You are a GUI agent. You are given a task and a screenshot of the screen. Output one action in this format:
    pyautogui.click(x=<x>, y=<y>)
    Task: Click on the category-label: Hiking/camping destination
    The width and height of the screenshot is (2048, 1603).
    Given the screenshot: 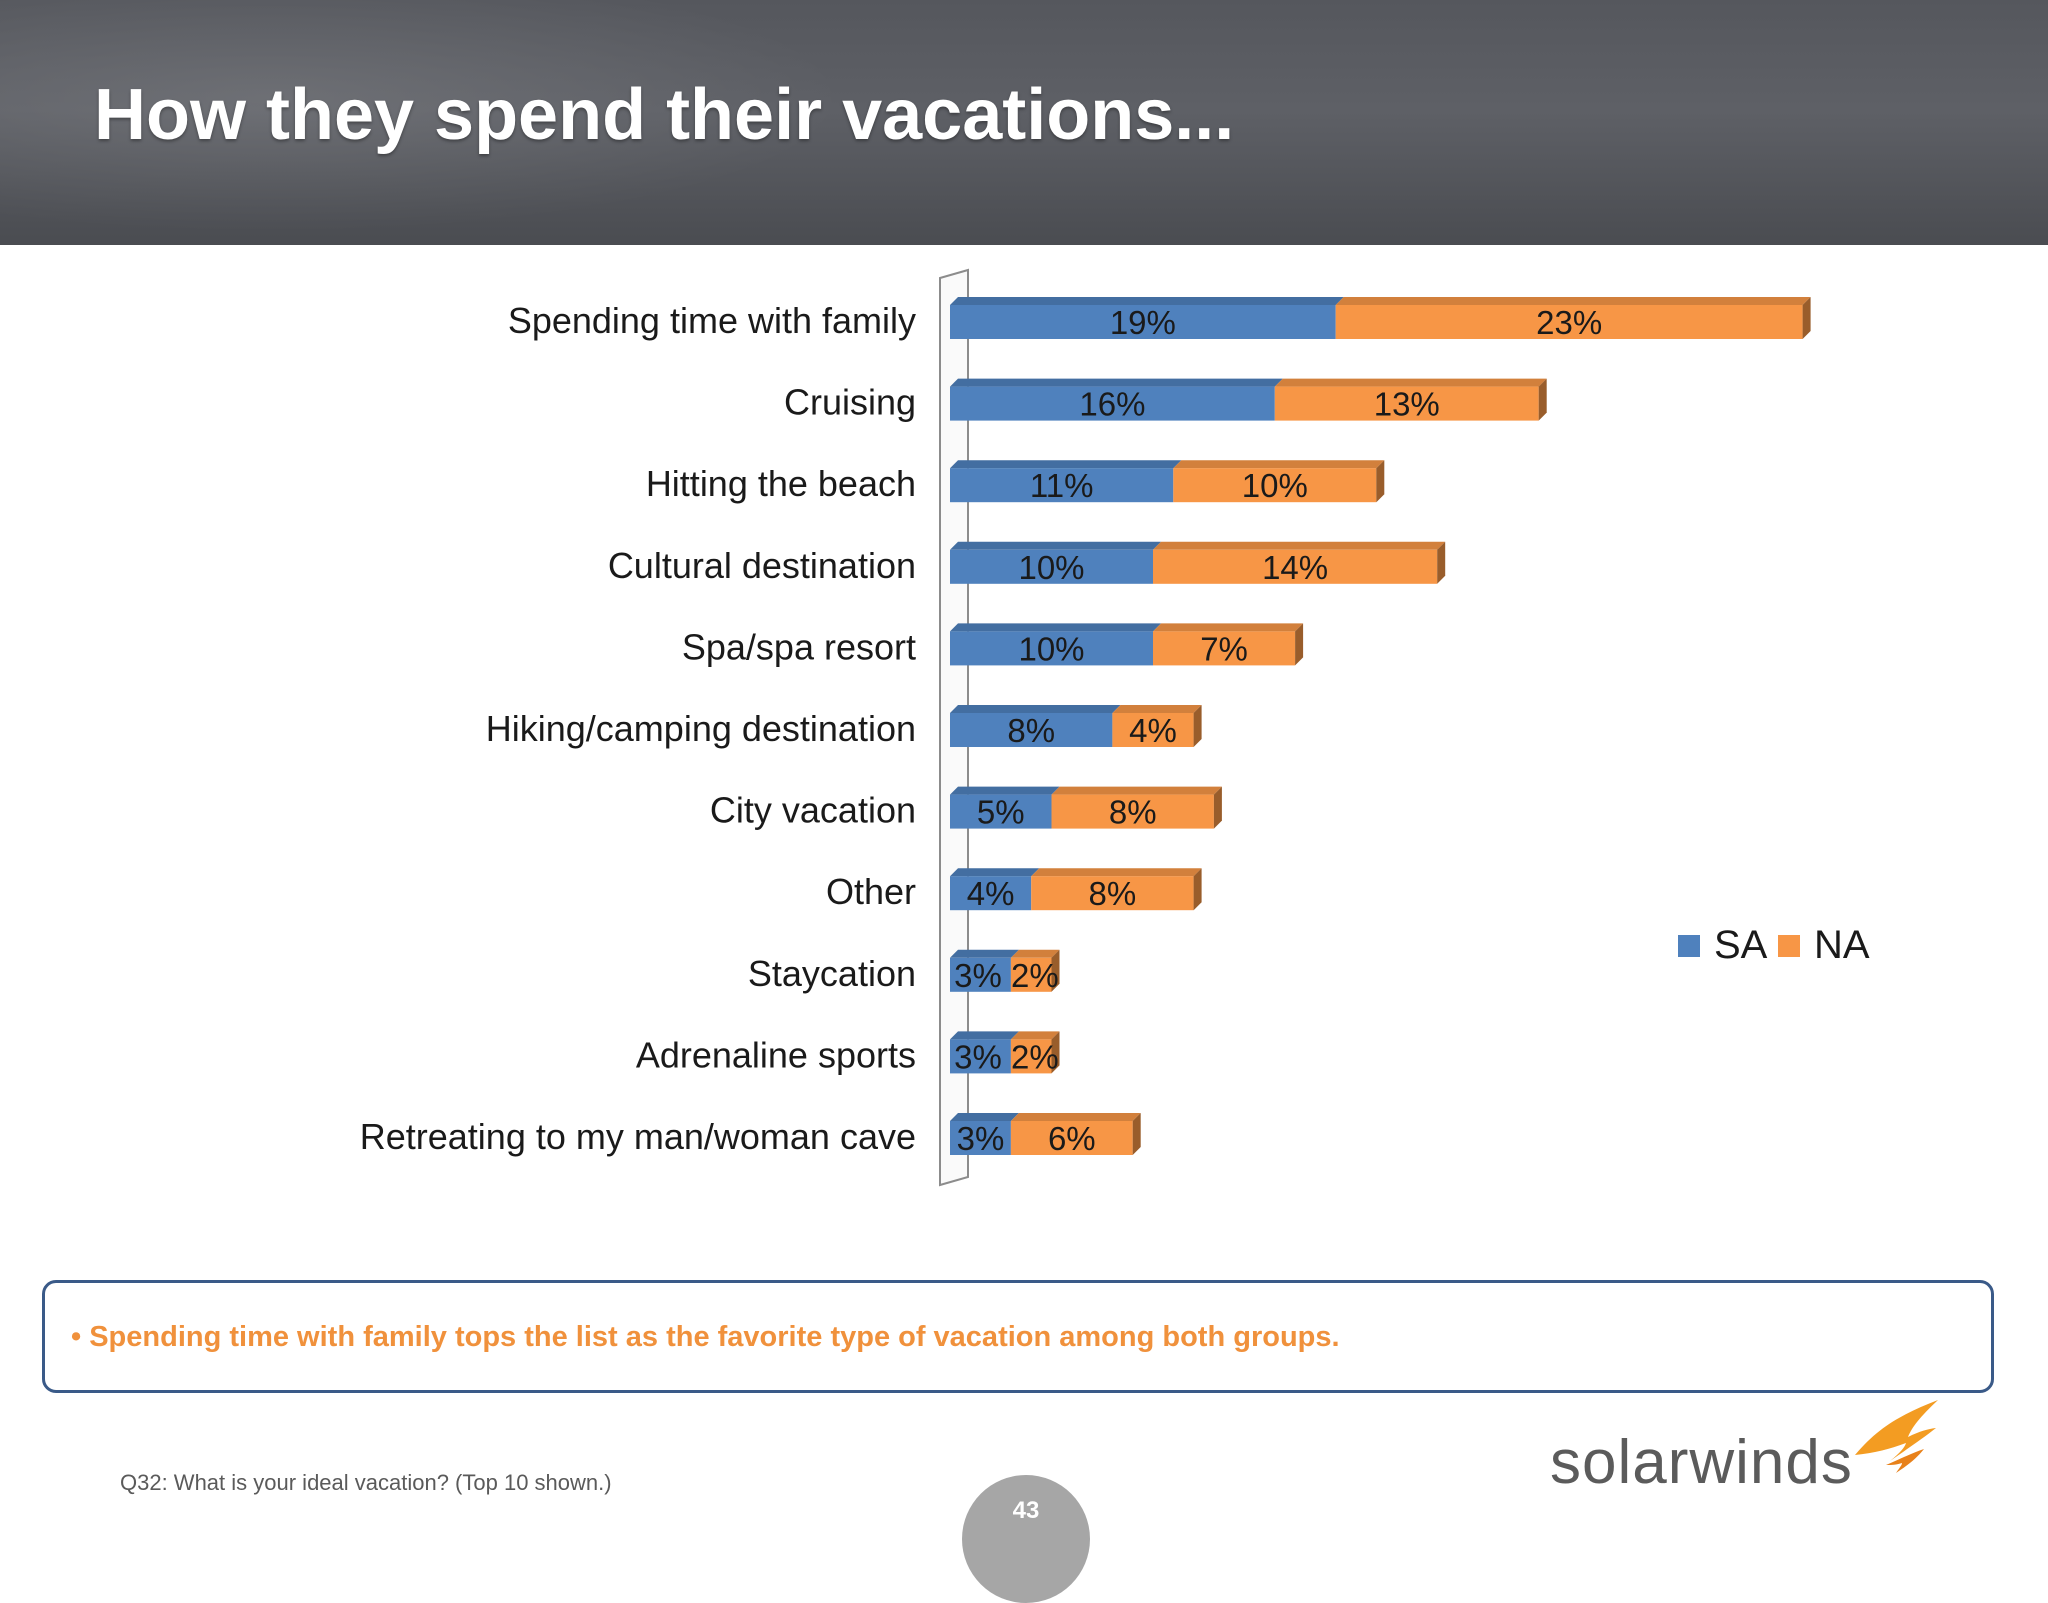 What is the action you would take?
    pyautogui.click(x=701, y=728)
    